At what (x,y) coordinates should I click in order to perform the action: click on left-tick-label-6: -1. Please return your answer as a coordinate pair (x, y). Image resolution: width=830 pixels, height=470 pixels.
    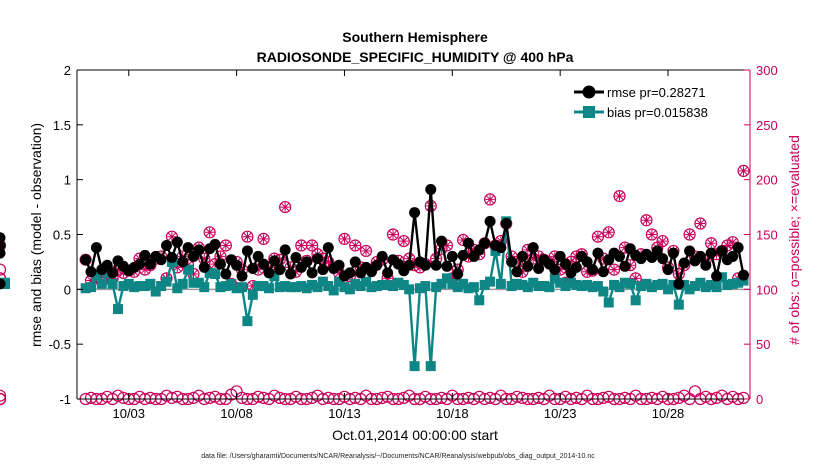
    Looking at the image, I should click on (65, 399).